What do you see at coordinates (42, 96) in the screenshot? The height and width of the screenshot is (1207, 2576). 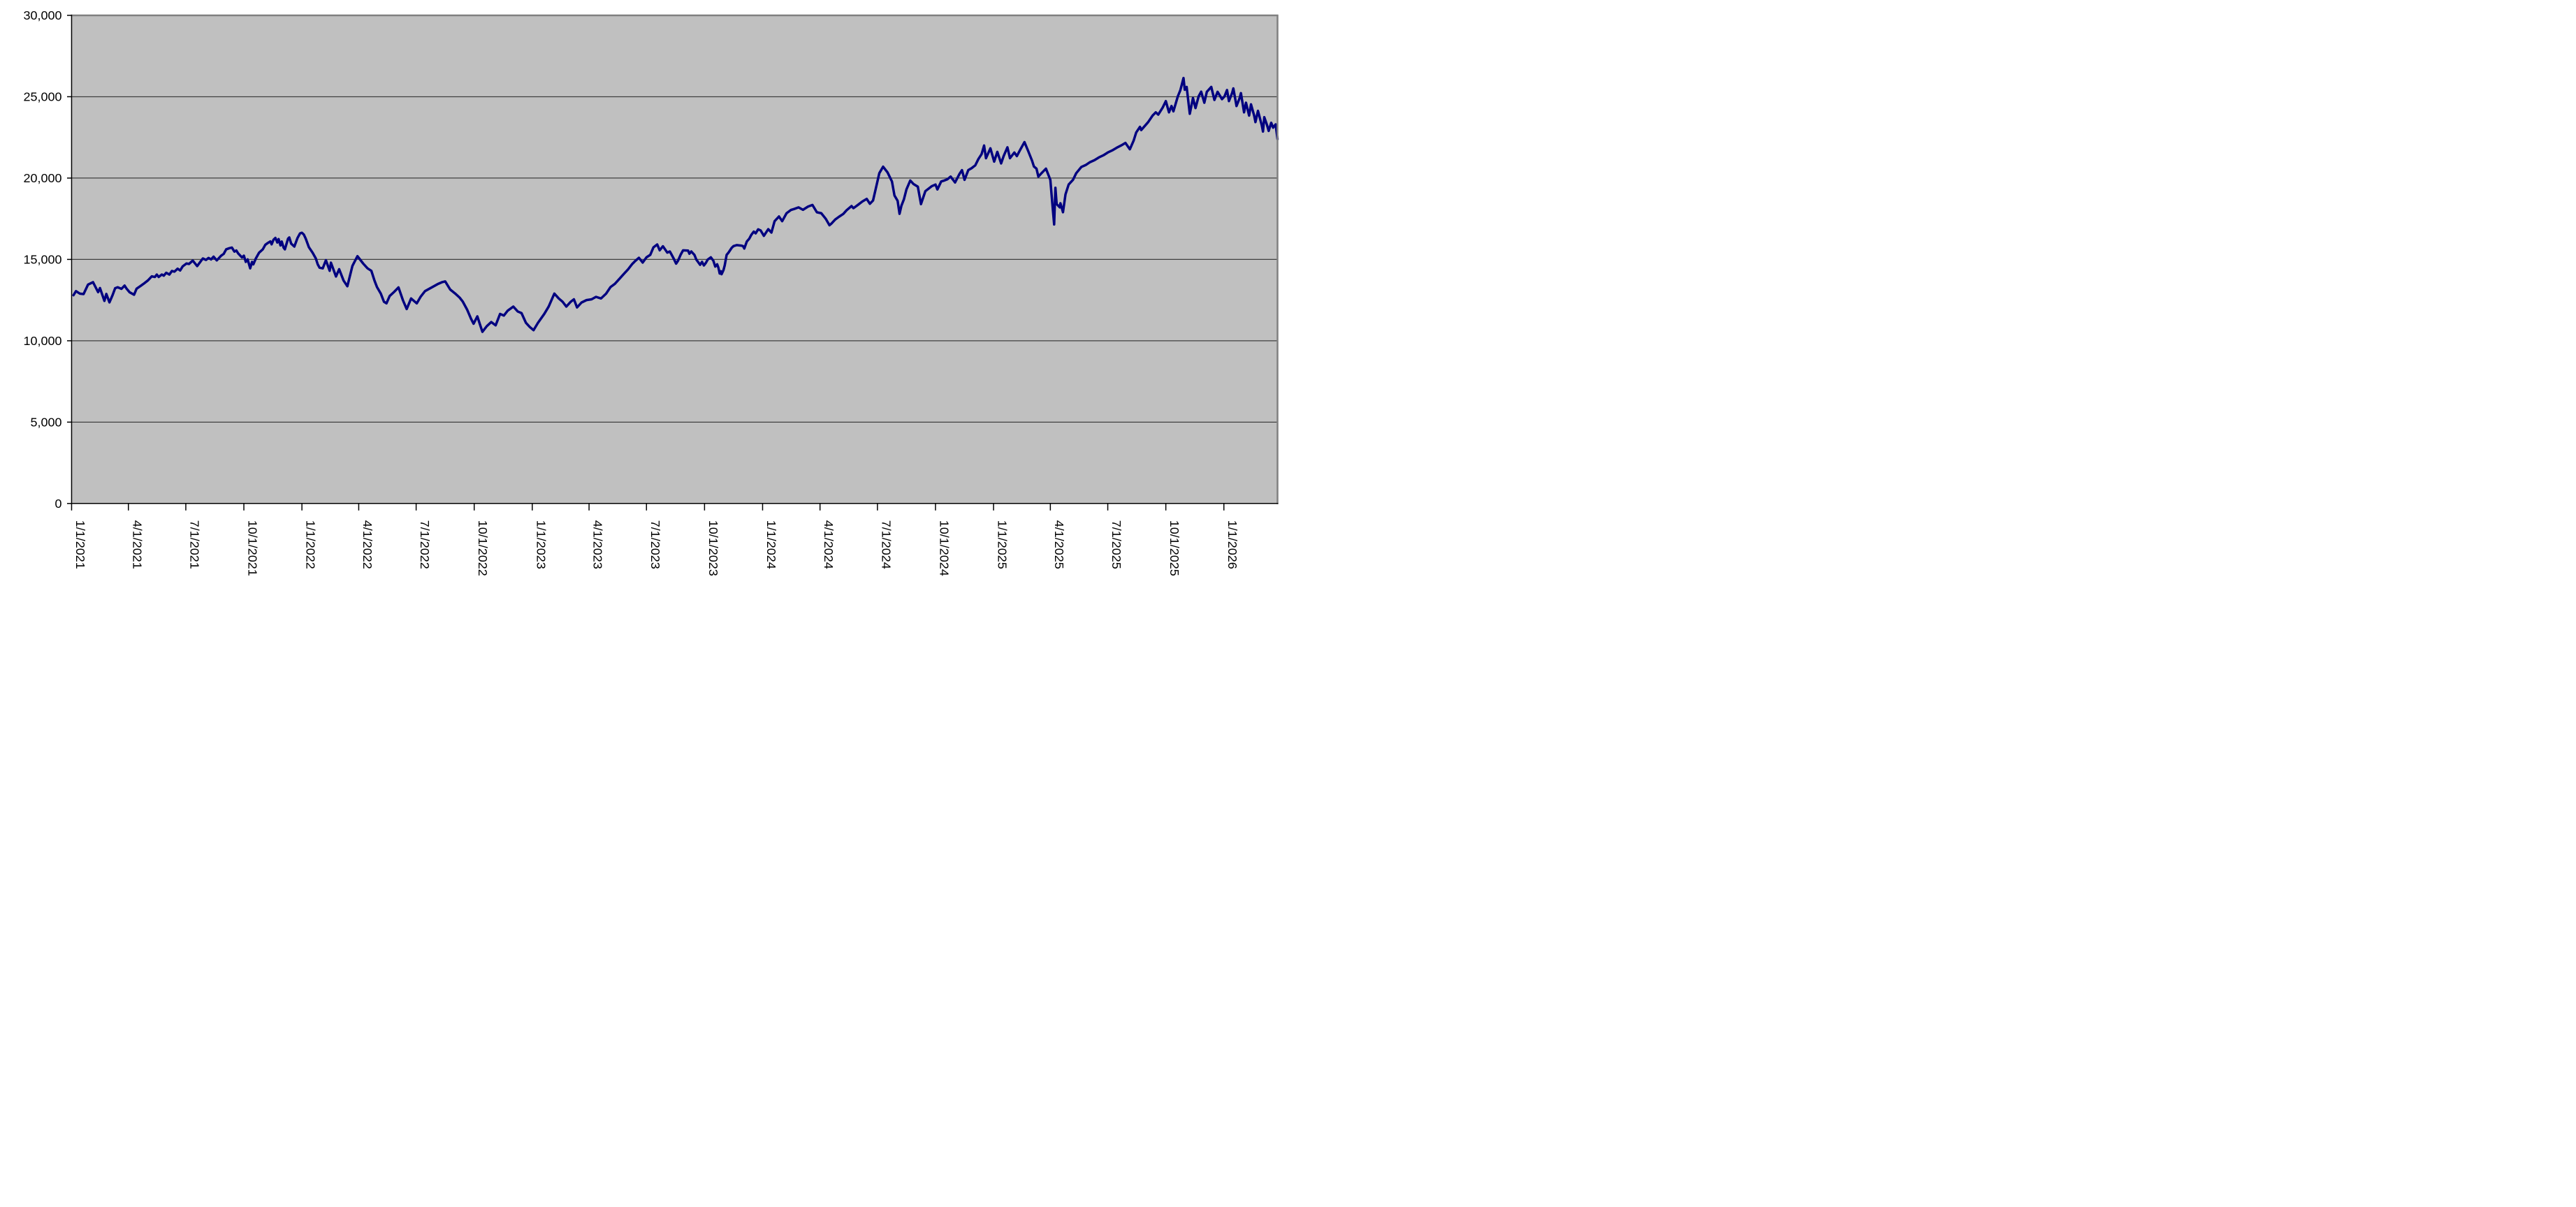 I see `y-axis-tick-label: 25,000` at bounding box center [42, 96].